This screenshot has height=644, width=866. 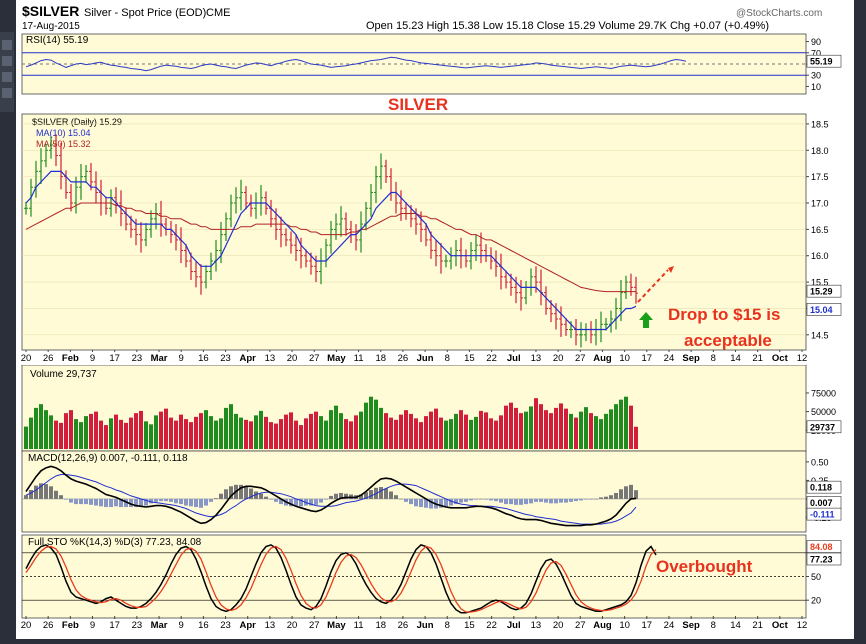 I want to click on x-tick-label-bottom: 20, so click(x=26, y=625).